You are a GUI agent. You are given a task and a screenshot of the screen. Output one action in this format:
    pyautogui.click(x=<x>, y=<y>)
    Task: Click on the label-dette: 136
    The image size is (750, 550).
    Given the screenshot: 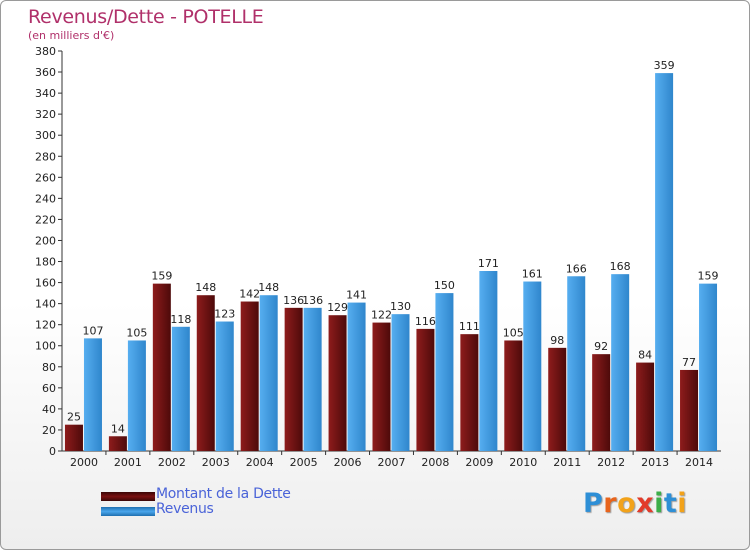 What is the action you would take?
    pyautogui.click(x=293, y=300)
    